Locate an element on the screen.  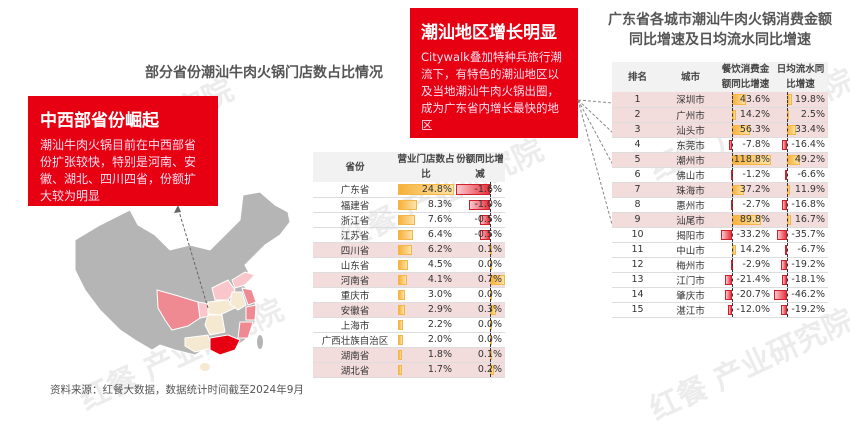
map-hunan is located at coordinates (215, 325).